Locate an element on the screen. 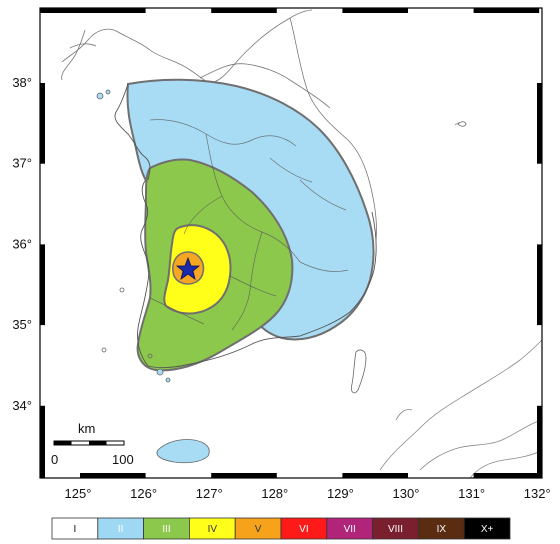  legend-label: II is located at coordinates (121, 529).